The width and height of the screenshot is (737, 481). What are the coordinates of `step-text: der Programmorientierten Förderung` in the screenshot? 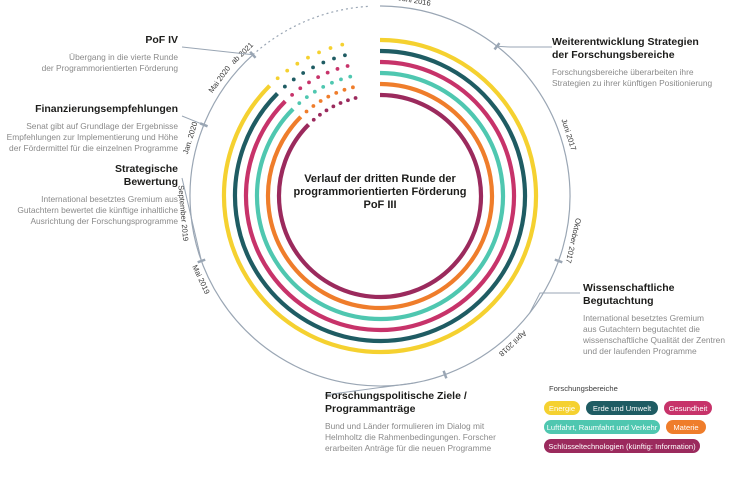 It's located at (110, 68).